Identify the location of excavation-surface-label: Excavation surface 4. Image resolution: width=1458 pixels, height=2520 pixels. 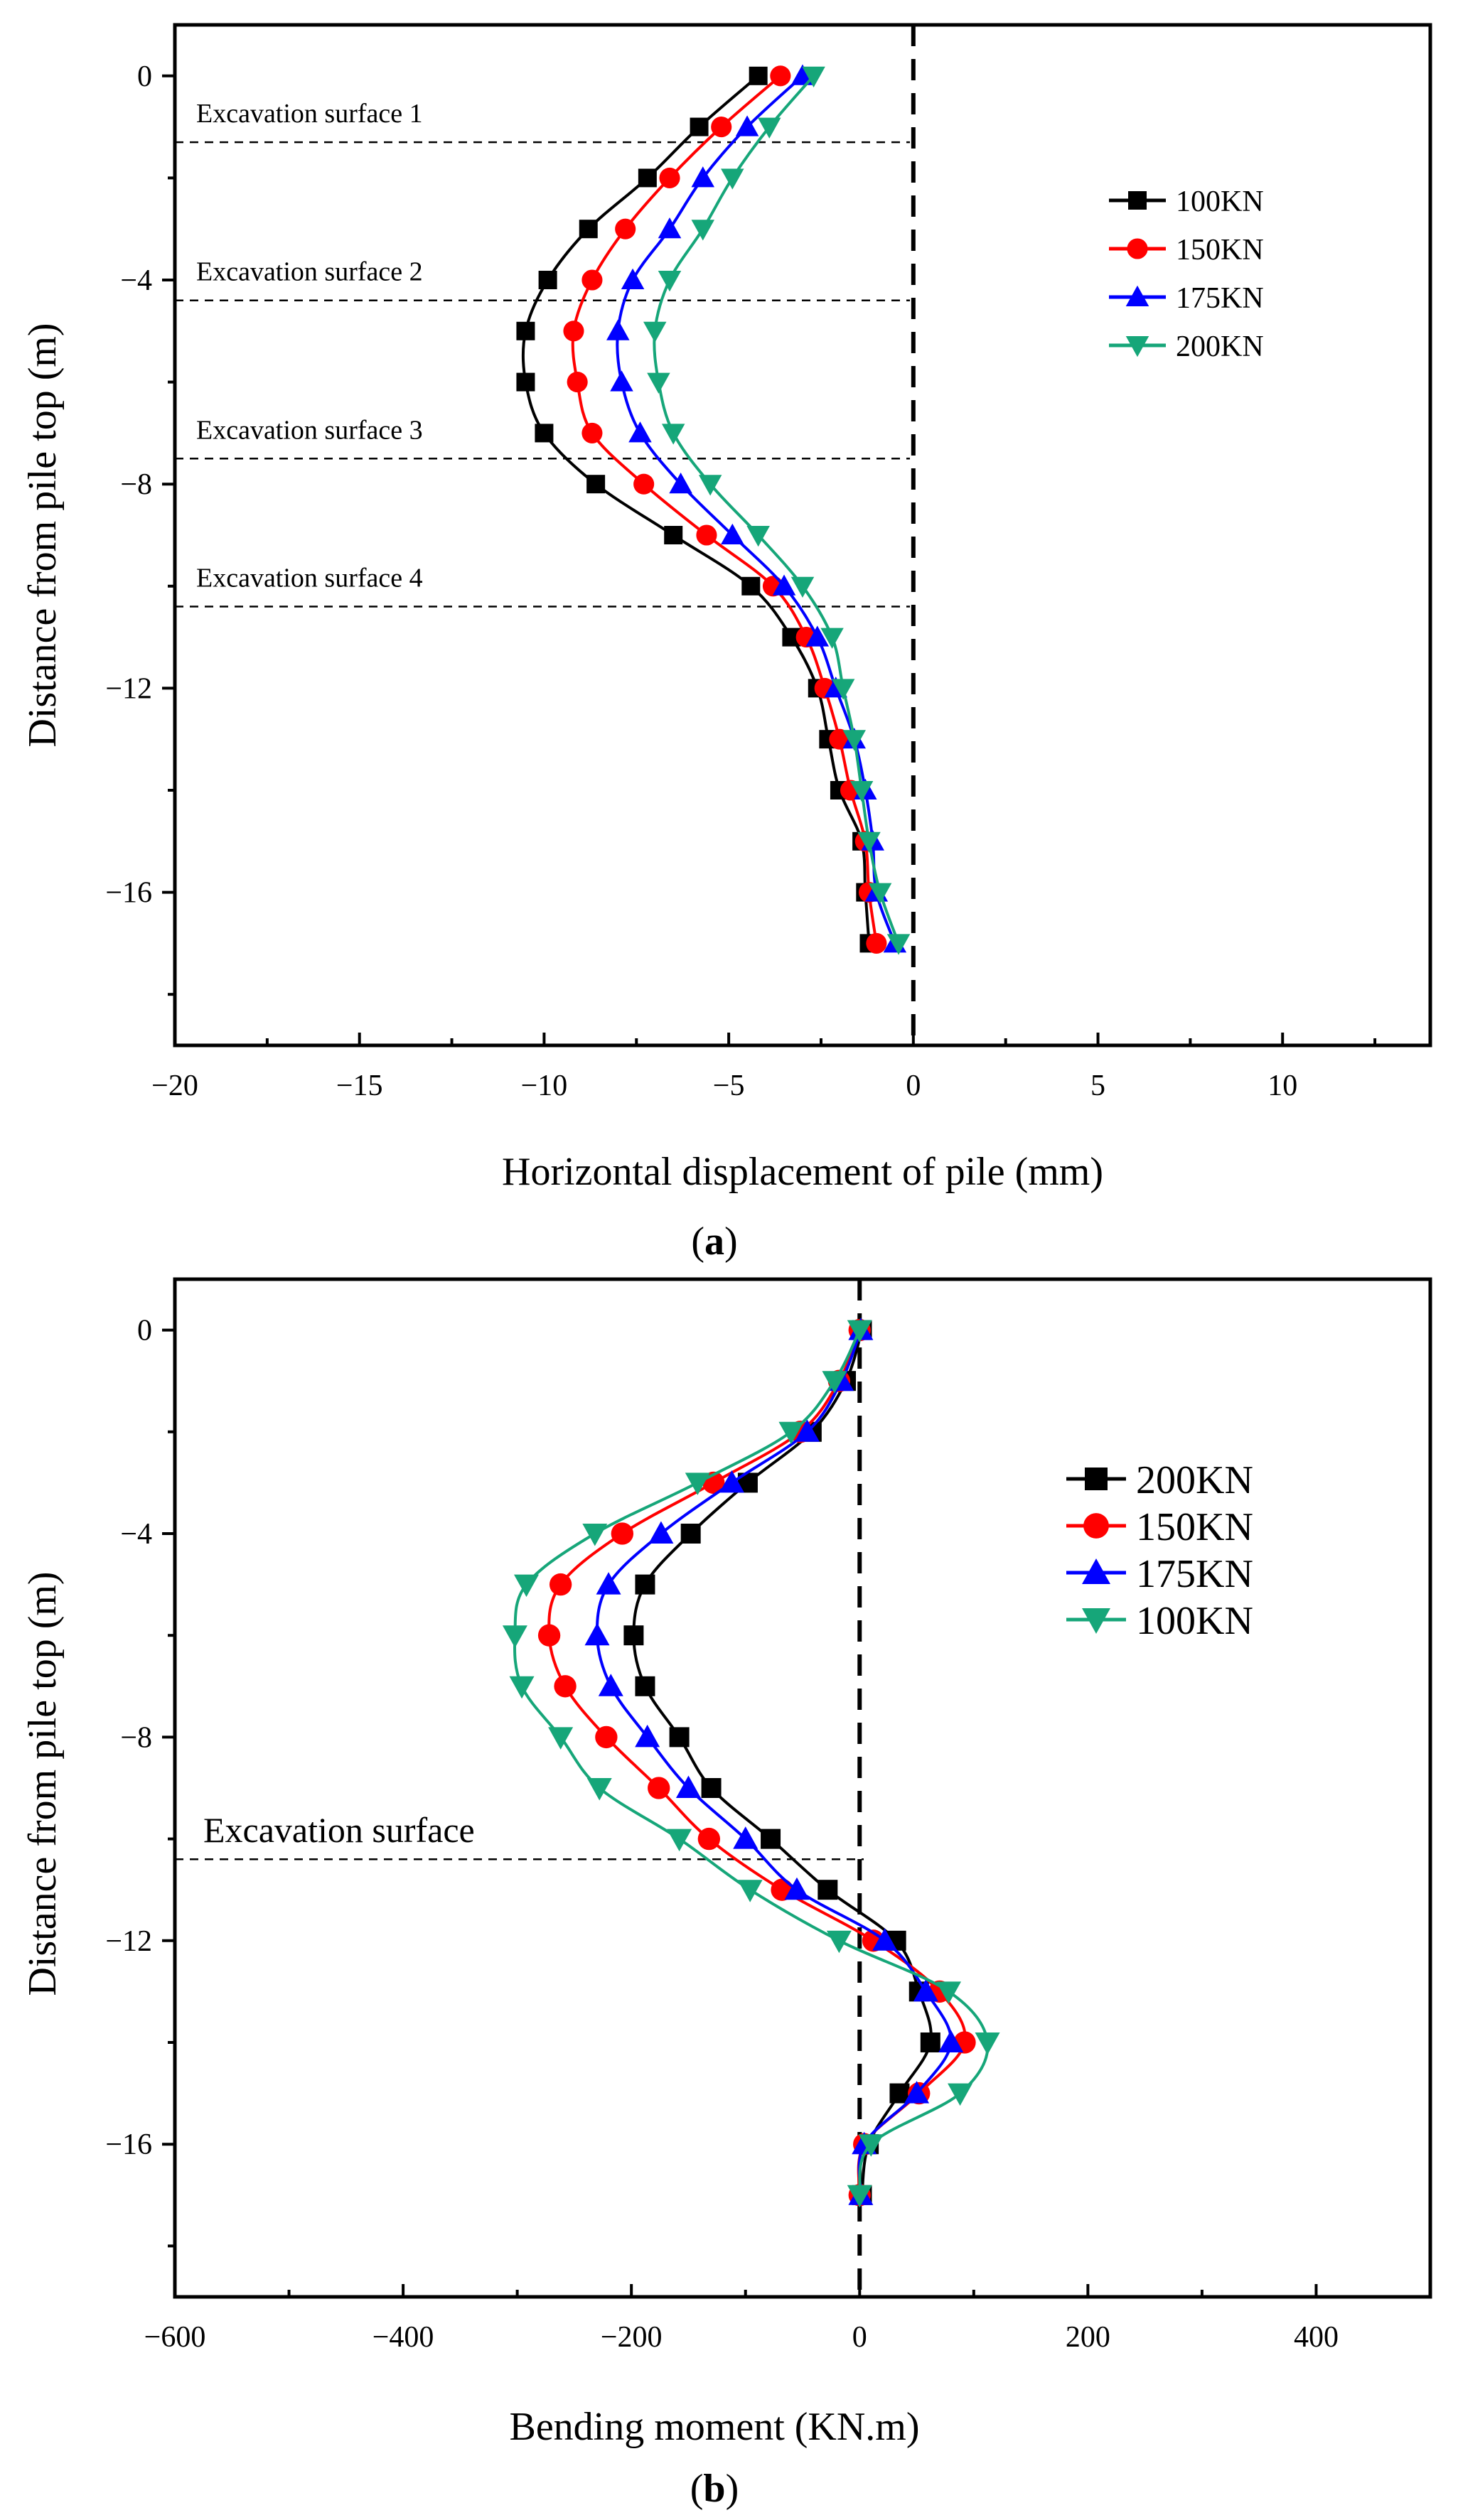
(309, 579).